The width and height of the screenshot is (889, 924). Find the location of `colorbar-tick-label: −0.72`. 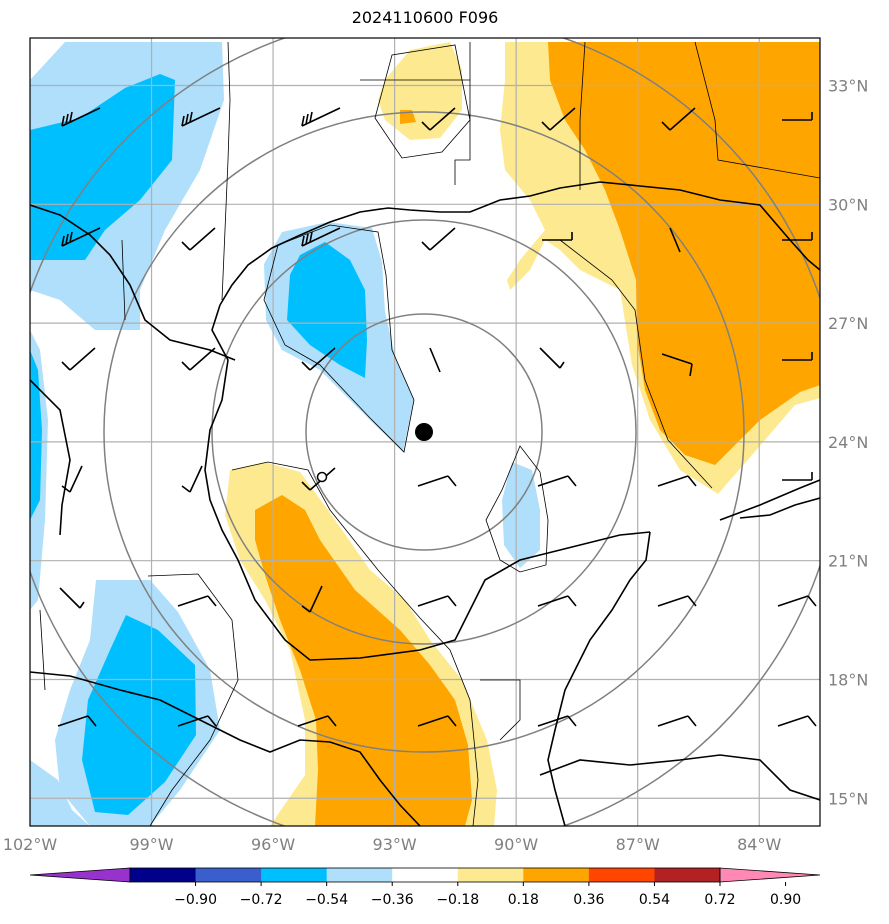

colorbar-tick-label: −0.72 is located at coordinates (261, 900).